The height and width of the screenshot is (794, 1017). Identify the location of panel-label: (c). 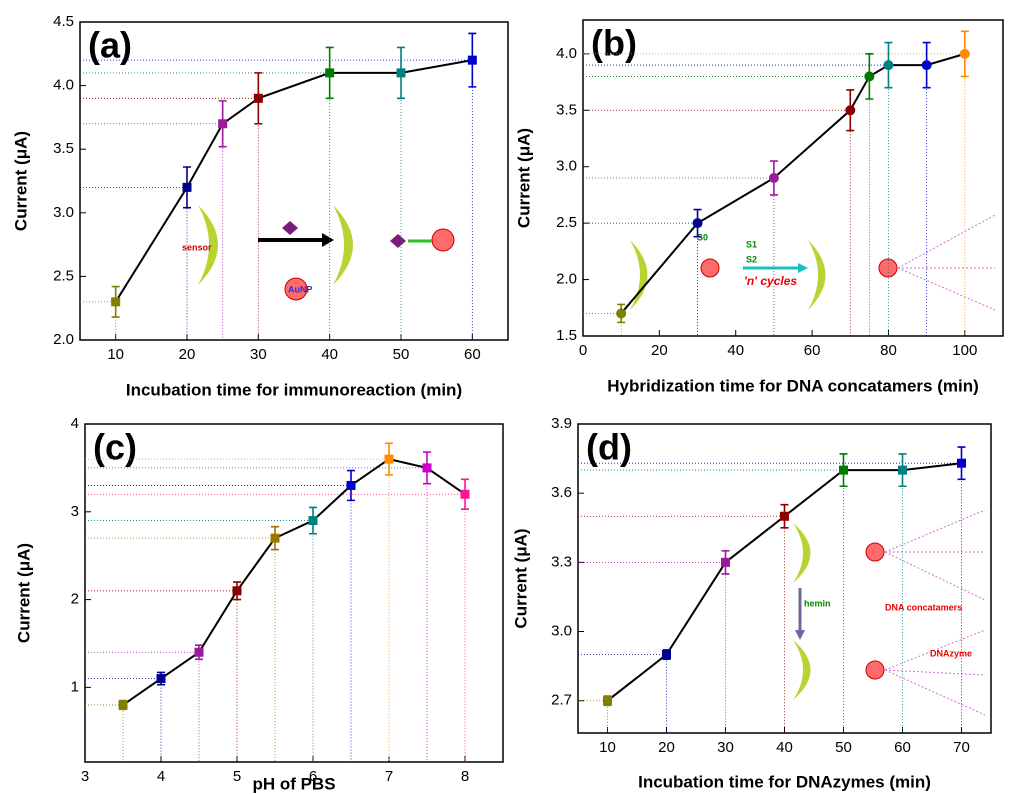
(115, 447).